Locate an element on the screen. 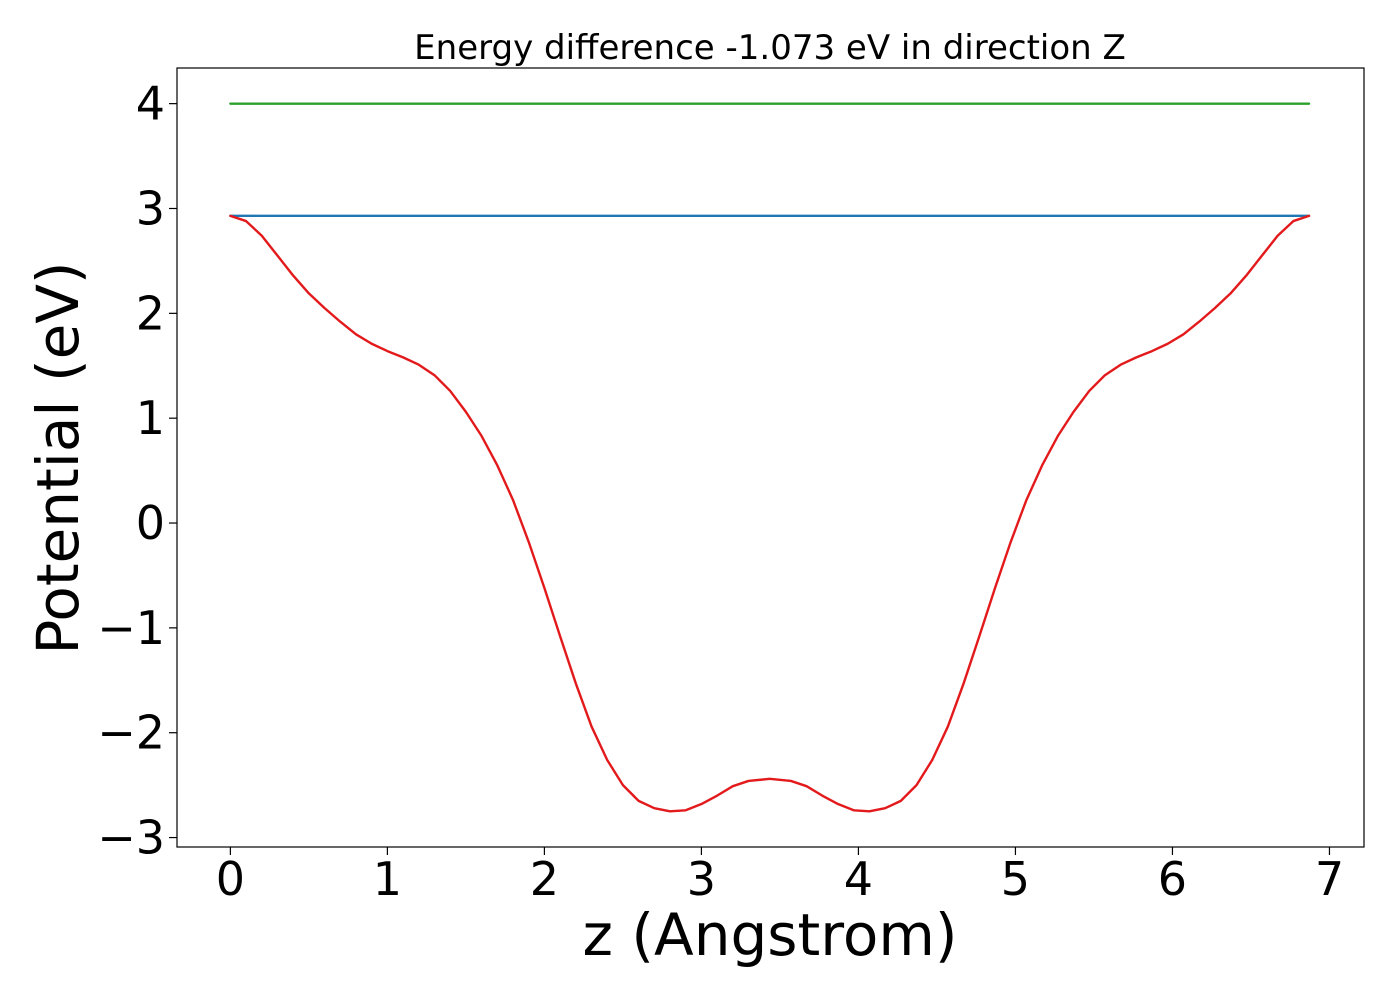  x-tick-label: 4 is located at coordinates (858, 879).